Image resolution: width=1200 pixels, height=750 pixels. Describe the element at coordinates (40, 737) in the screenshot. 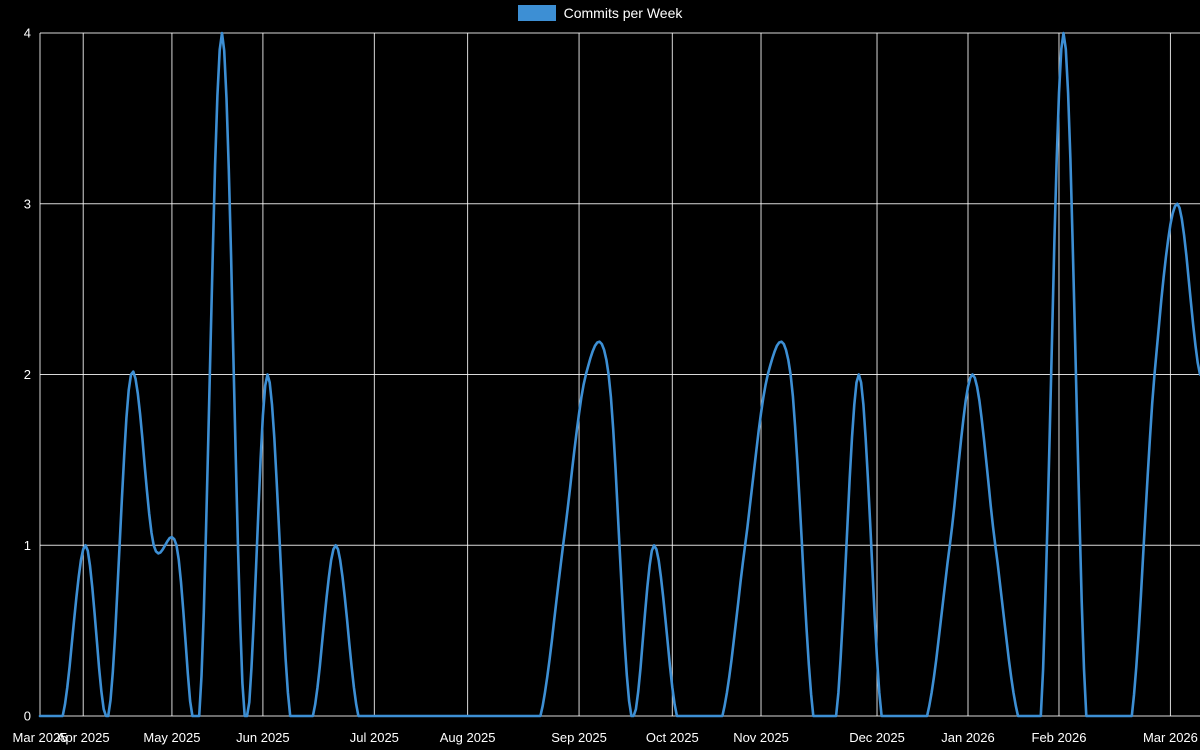

I see `x-axis-tick-label: Mar 2025` at that location.